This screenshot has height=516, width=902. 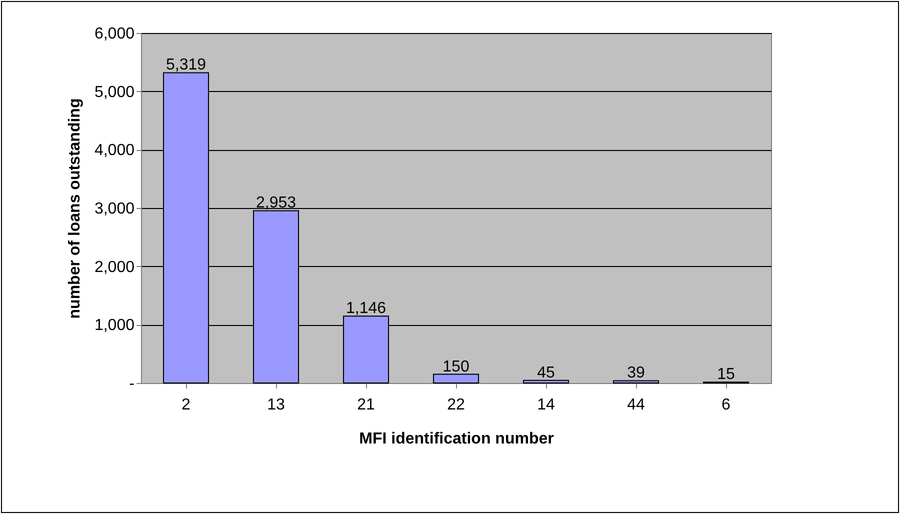 What do you see at coordinates (546, 373) in the screenshot?
I see `data-label: 45` at bounding box center [546, 373].